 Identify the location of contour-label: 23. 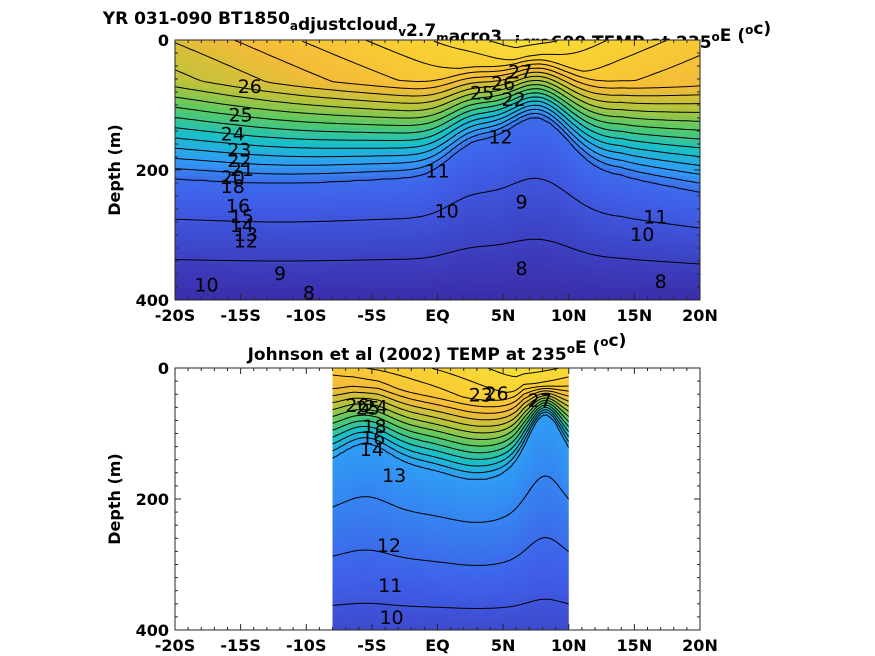
(239, 151).